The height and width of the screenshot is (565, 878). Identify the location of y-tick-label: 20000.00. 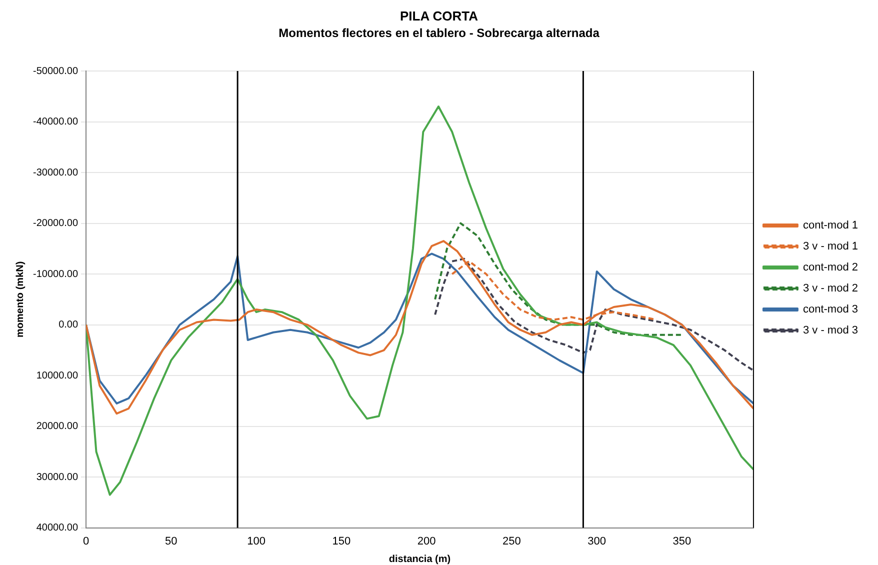
(57, 426).